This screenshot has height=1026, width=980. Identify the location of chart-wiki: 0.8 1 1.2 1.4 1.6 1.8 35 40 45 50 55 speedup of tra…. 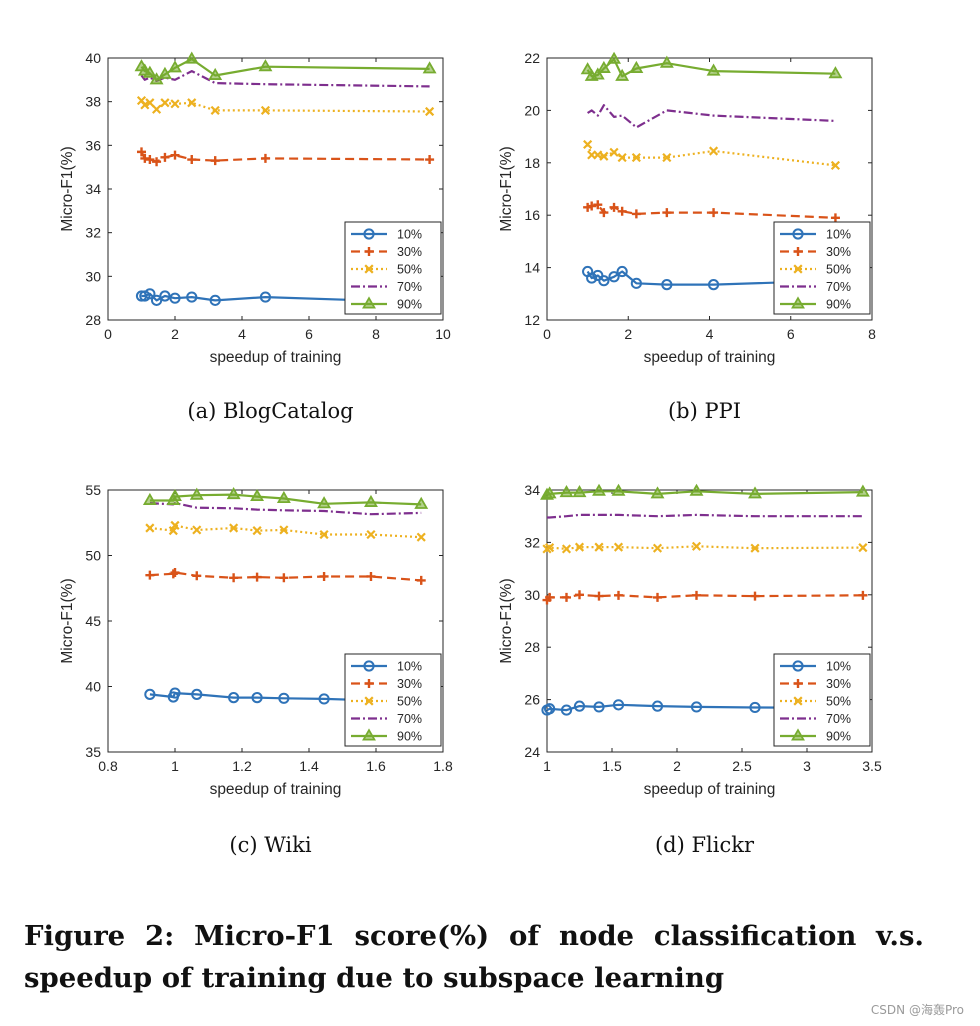
(256, 669).